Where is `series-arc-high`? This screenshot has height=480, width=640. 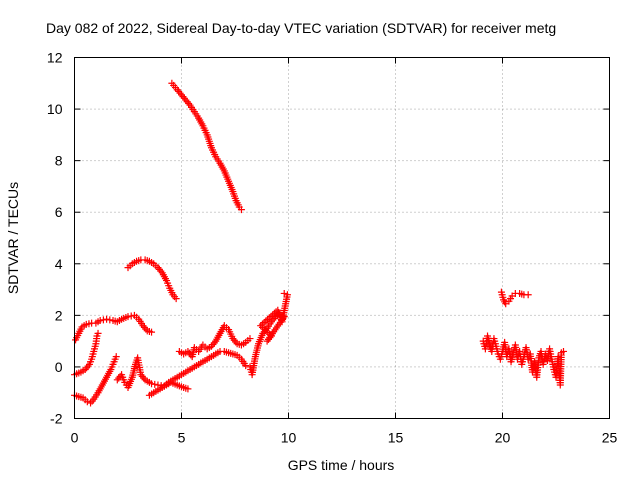
series-arc-high is located at coordinates (206, 146).